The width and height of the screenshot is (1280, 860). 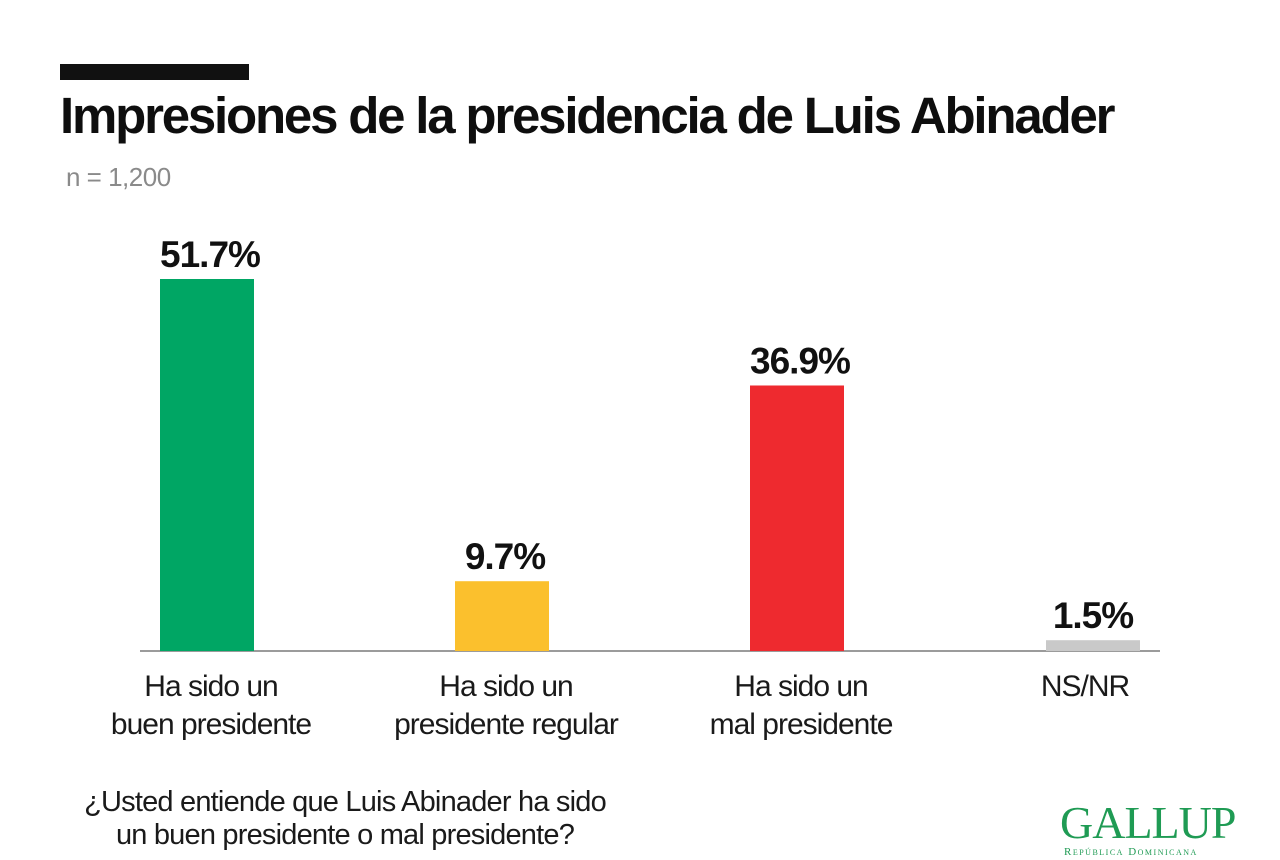 I want to click on data-label-2: 9.7%, so click(x=505, y=556).